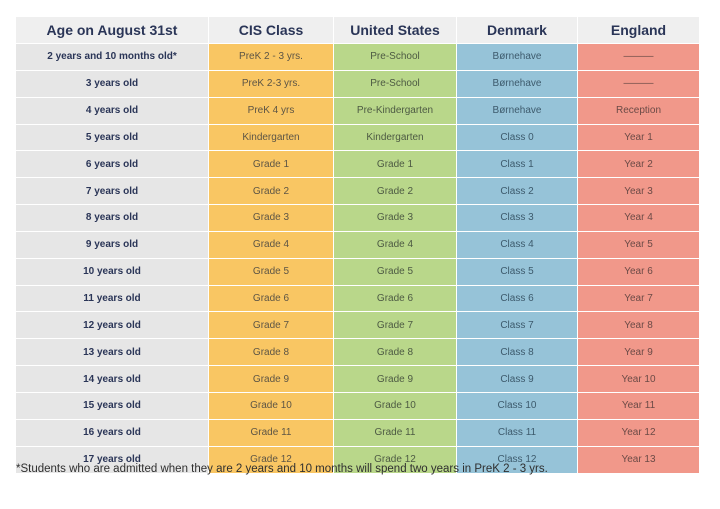 This screenshot has height=509, width=720. What do you see at coordinates (638, 30) in the screenshot?
I see `header-england: England` at bounding box center [638, 30].